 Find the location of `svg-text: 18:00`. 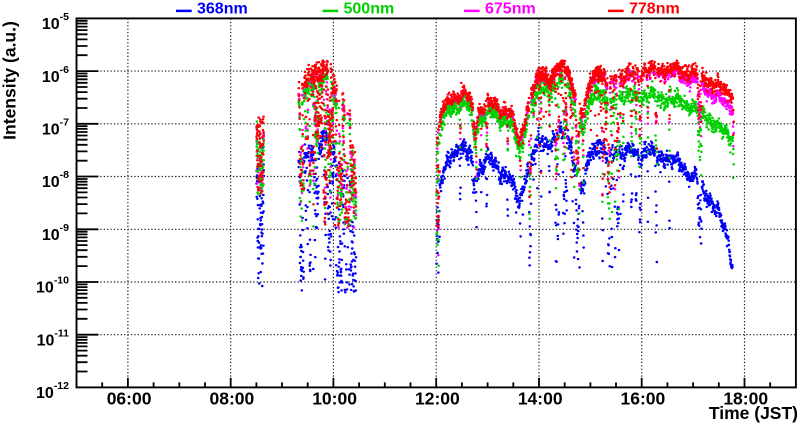

svg-text: 18:00 is located at coordinates (745, 398).